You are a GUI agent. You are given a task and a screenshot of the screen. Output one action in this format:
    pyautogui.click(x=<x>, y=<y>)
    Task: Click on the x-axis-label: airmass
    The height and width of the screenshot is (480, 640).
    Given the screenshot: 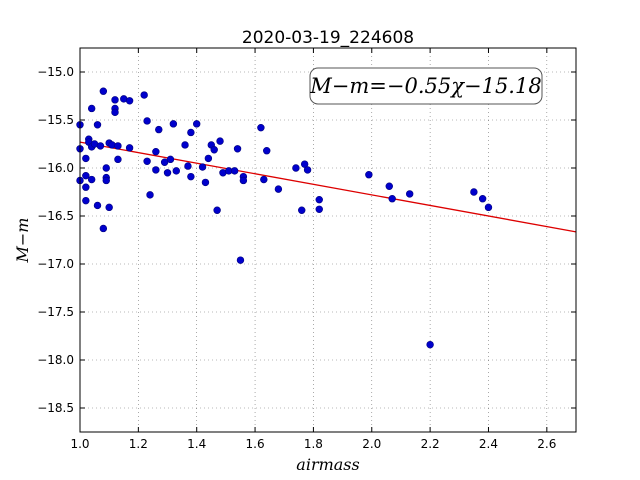 What is the action you would take?
    pyautogui.click(x=327, y=464)
    